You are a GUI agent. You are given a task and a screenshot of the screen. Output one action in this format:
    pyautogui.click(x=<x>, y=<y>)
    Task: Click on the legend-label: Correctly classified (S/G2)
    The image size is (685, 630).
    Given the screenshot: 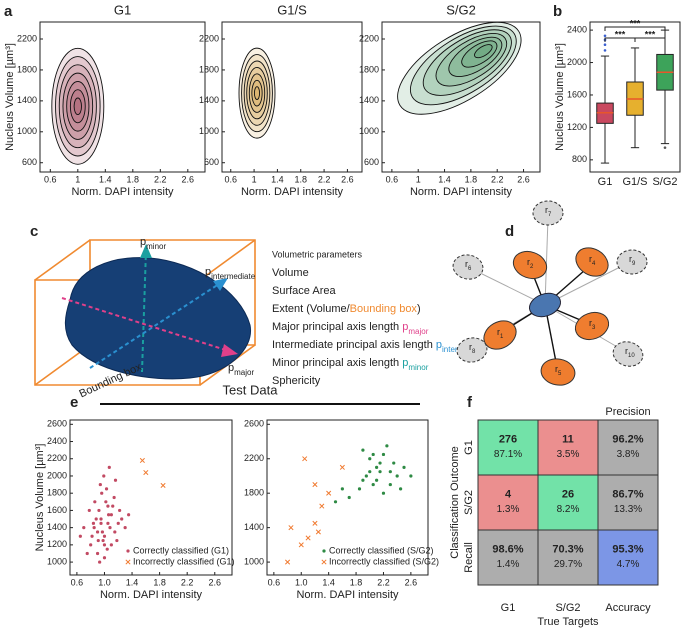 What is the action you would take?
    pyautogui.click(x=381, y=550)
    